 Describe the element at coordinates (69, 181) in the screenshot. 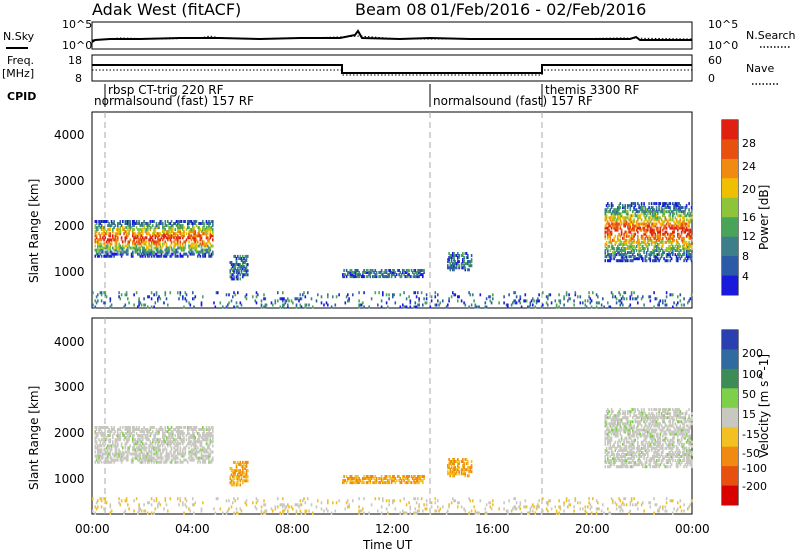

I see `power-ytick-3000: 3000` at that location.